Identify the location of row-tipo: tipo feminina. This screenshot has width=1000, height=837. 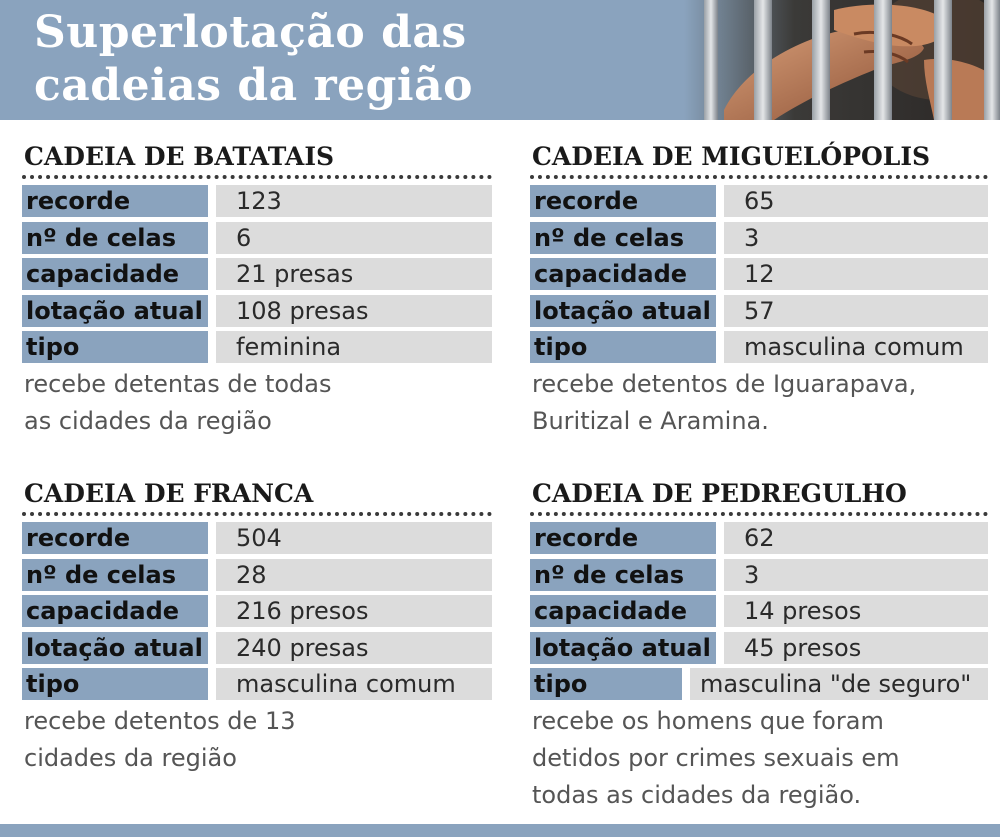
(257, 347).